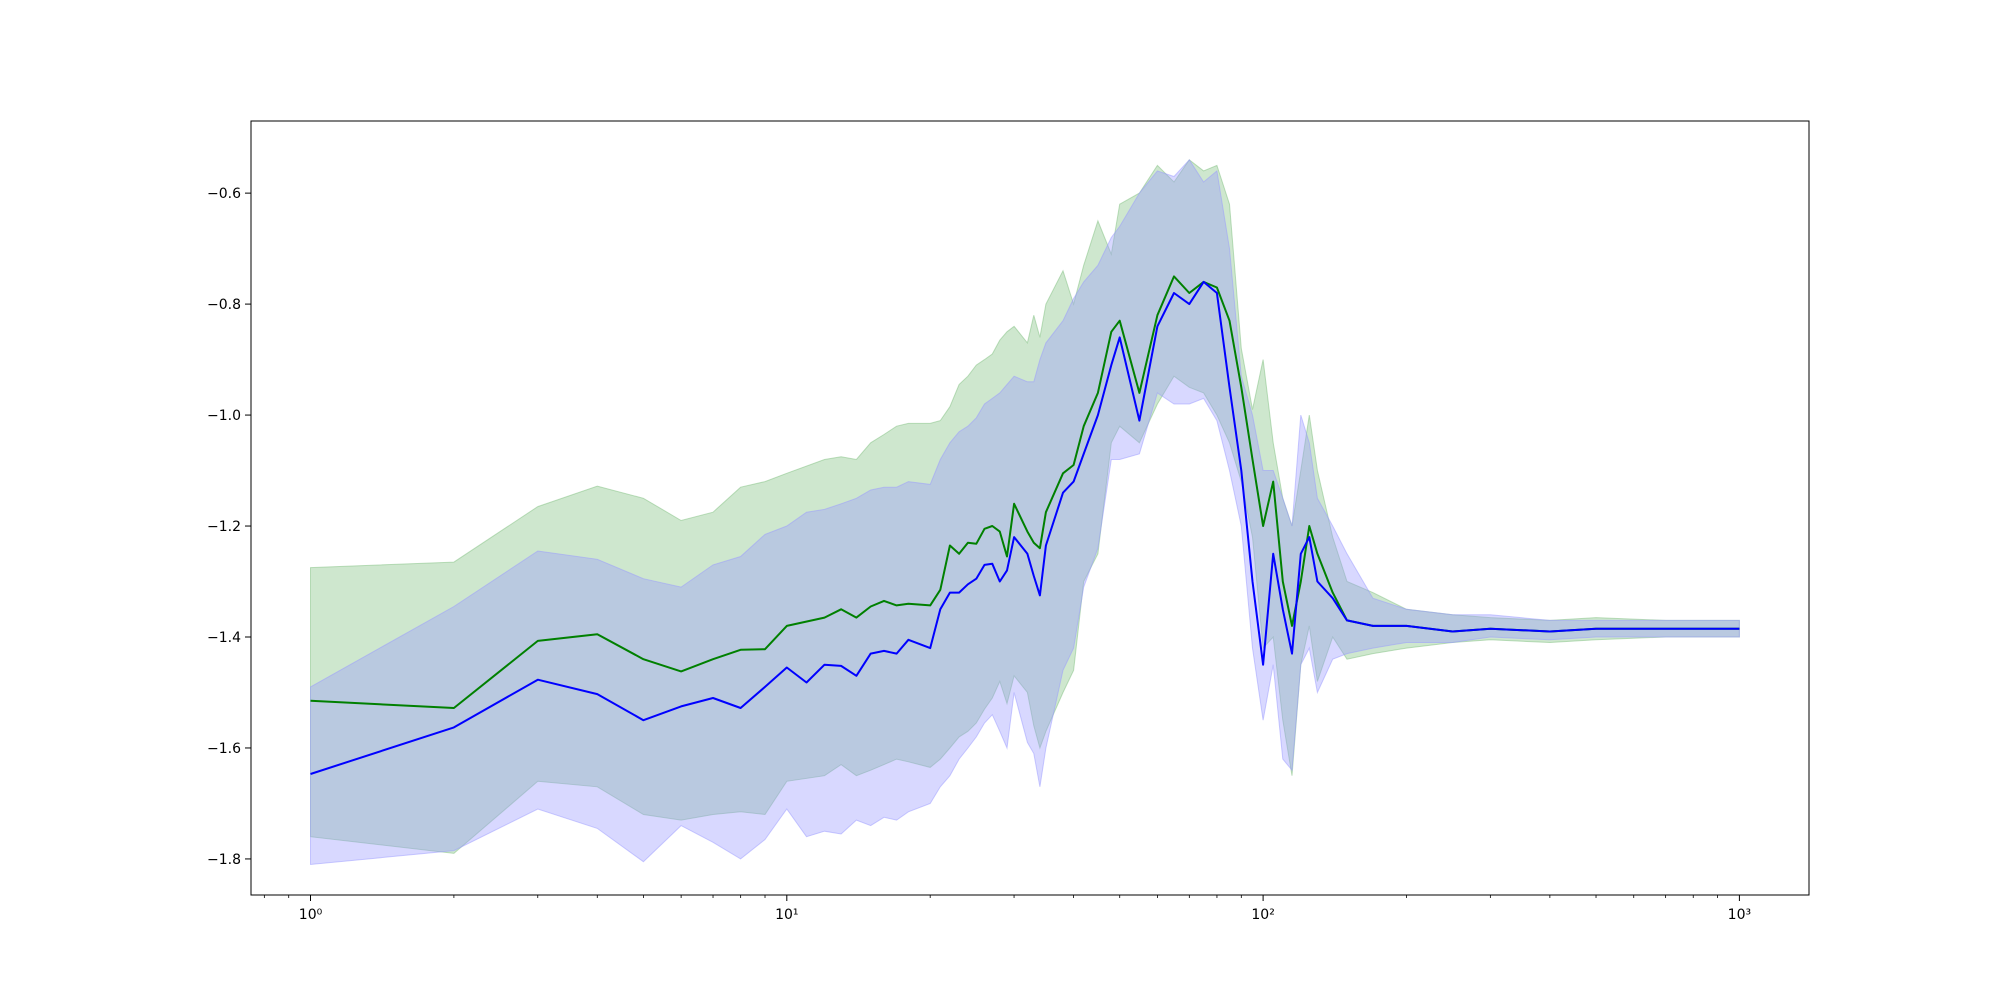  I want to click on y-tick-label: −1.0, so click(224, 416).